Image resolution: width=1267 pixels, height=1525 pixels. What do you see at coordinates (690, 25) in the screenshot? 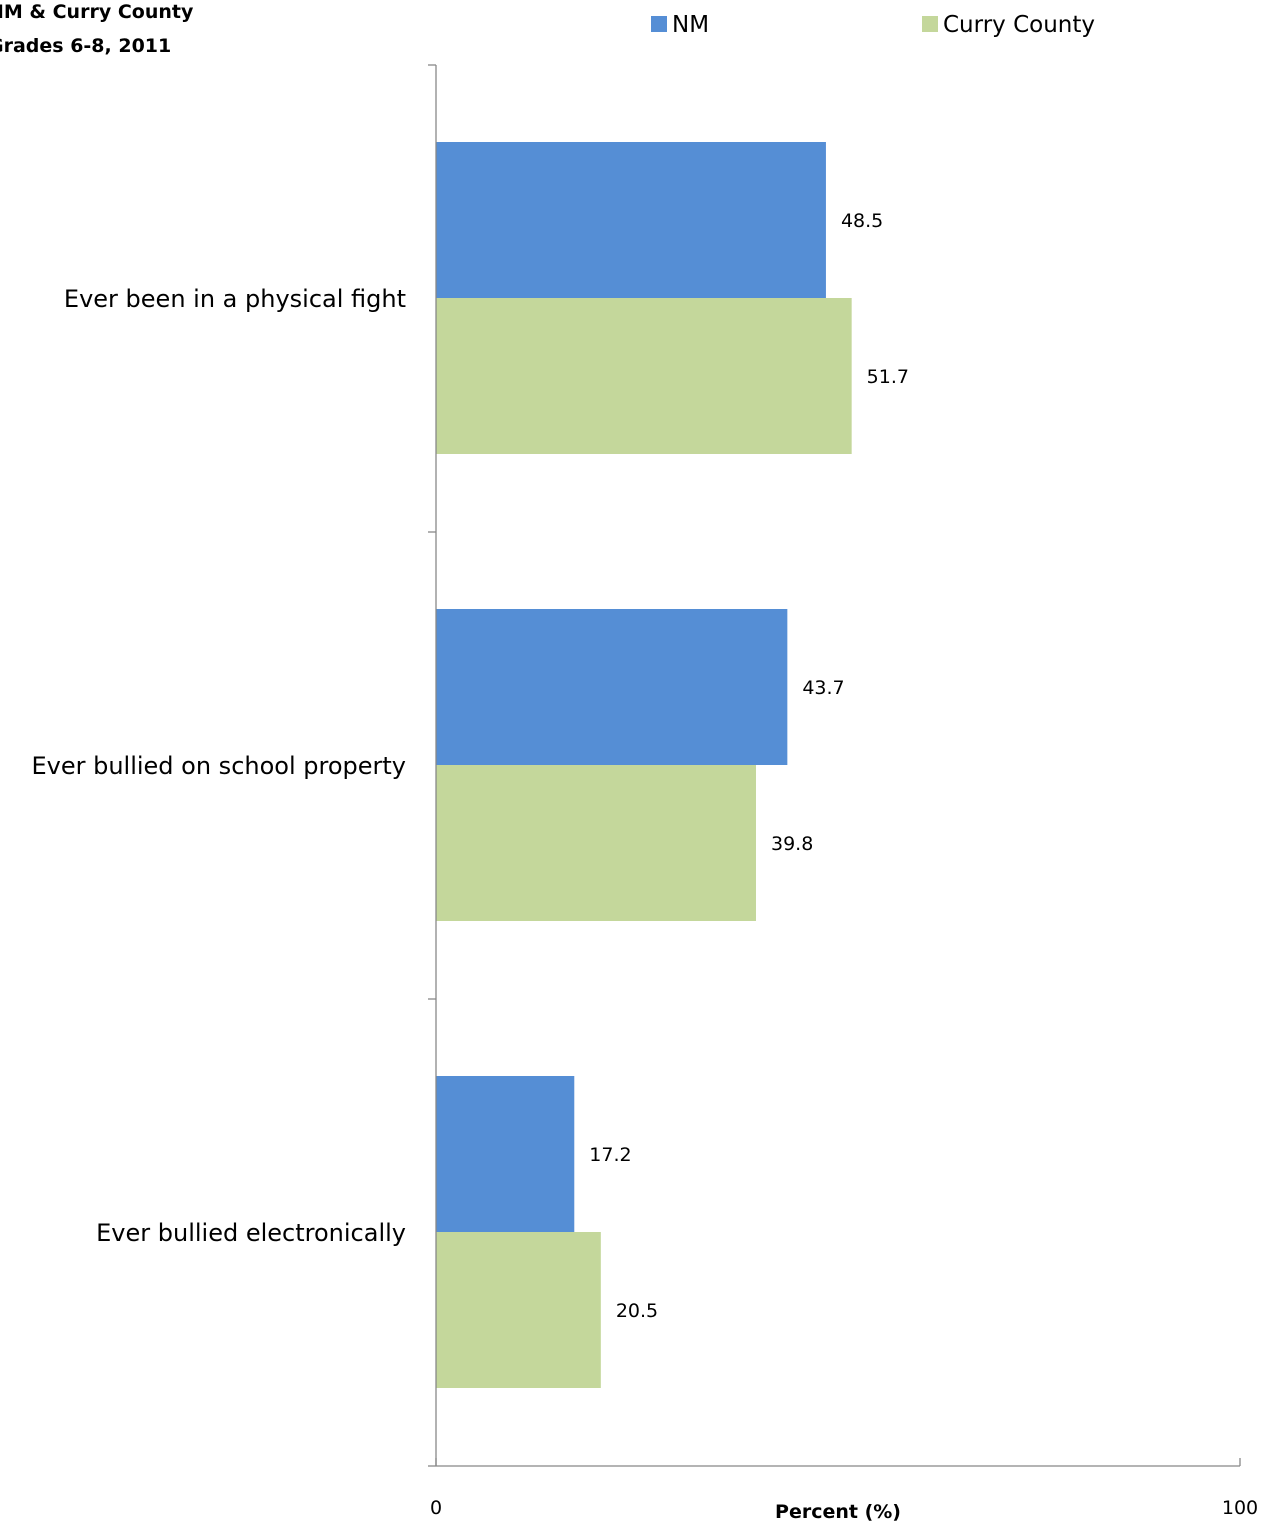
I see `legend-label: NM` at bounding box center [690, 25].